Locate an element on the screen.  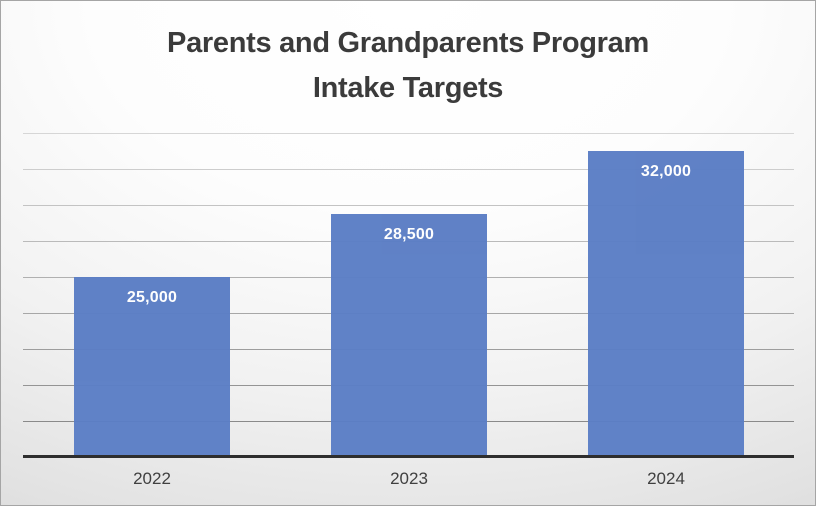
bar-2024: 32,000 is located at coordinates (666, 304).